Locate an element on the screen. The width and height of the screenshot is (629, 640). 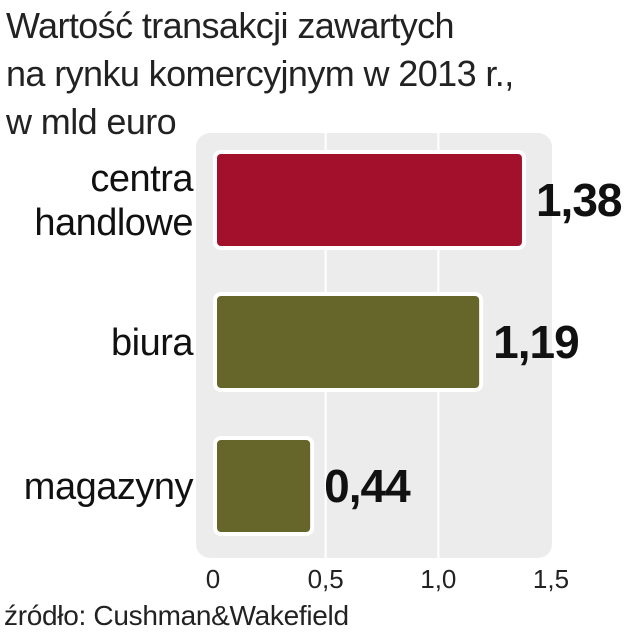
tick-label: 1,5 is located at coordinates (551, 579).